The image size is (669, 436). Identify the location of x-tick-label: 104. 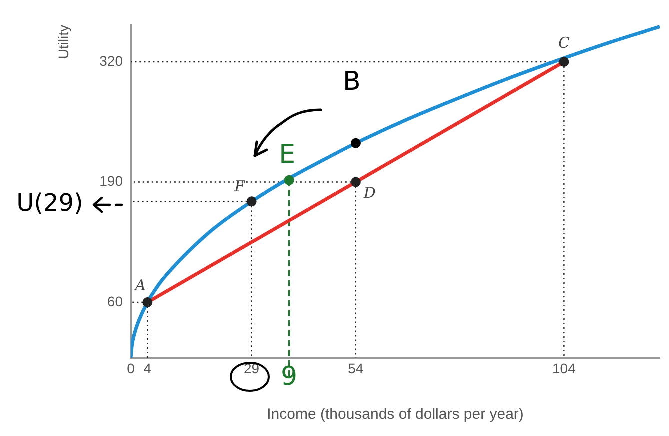
(564, 368).